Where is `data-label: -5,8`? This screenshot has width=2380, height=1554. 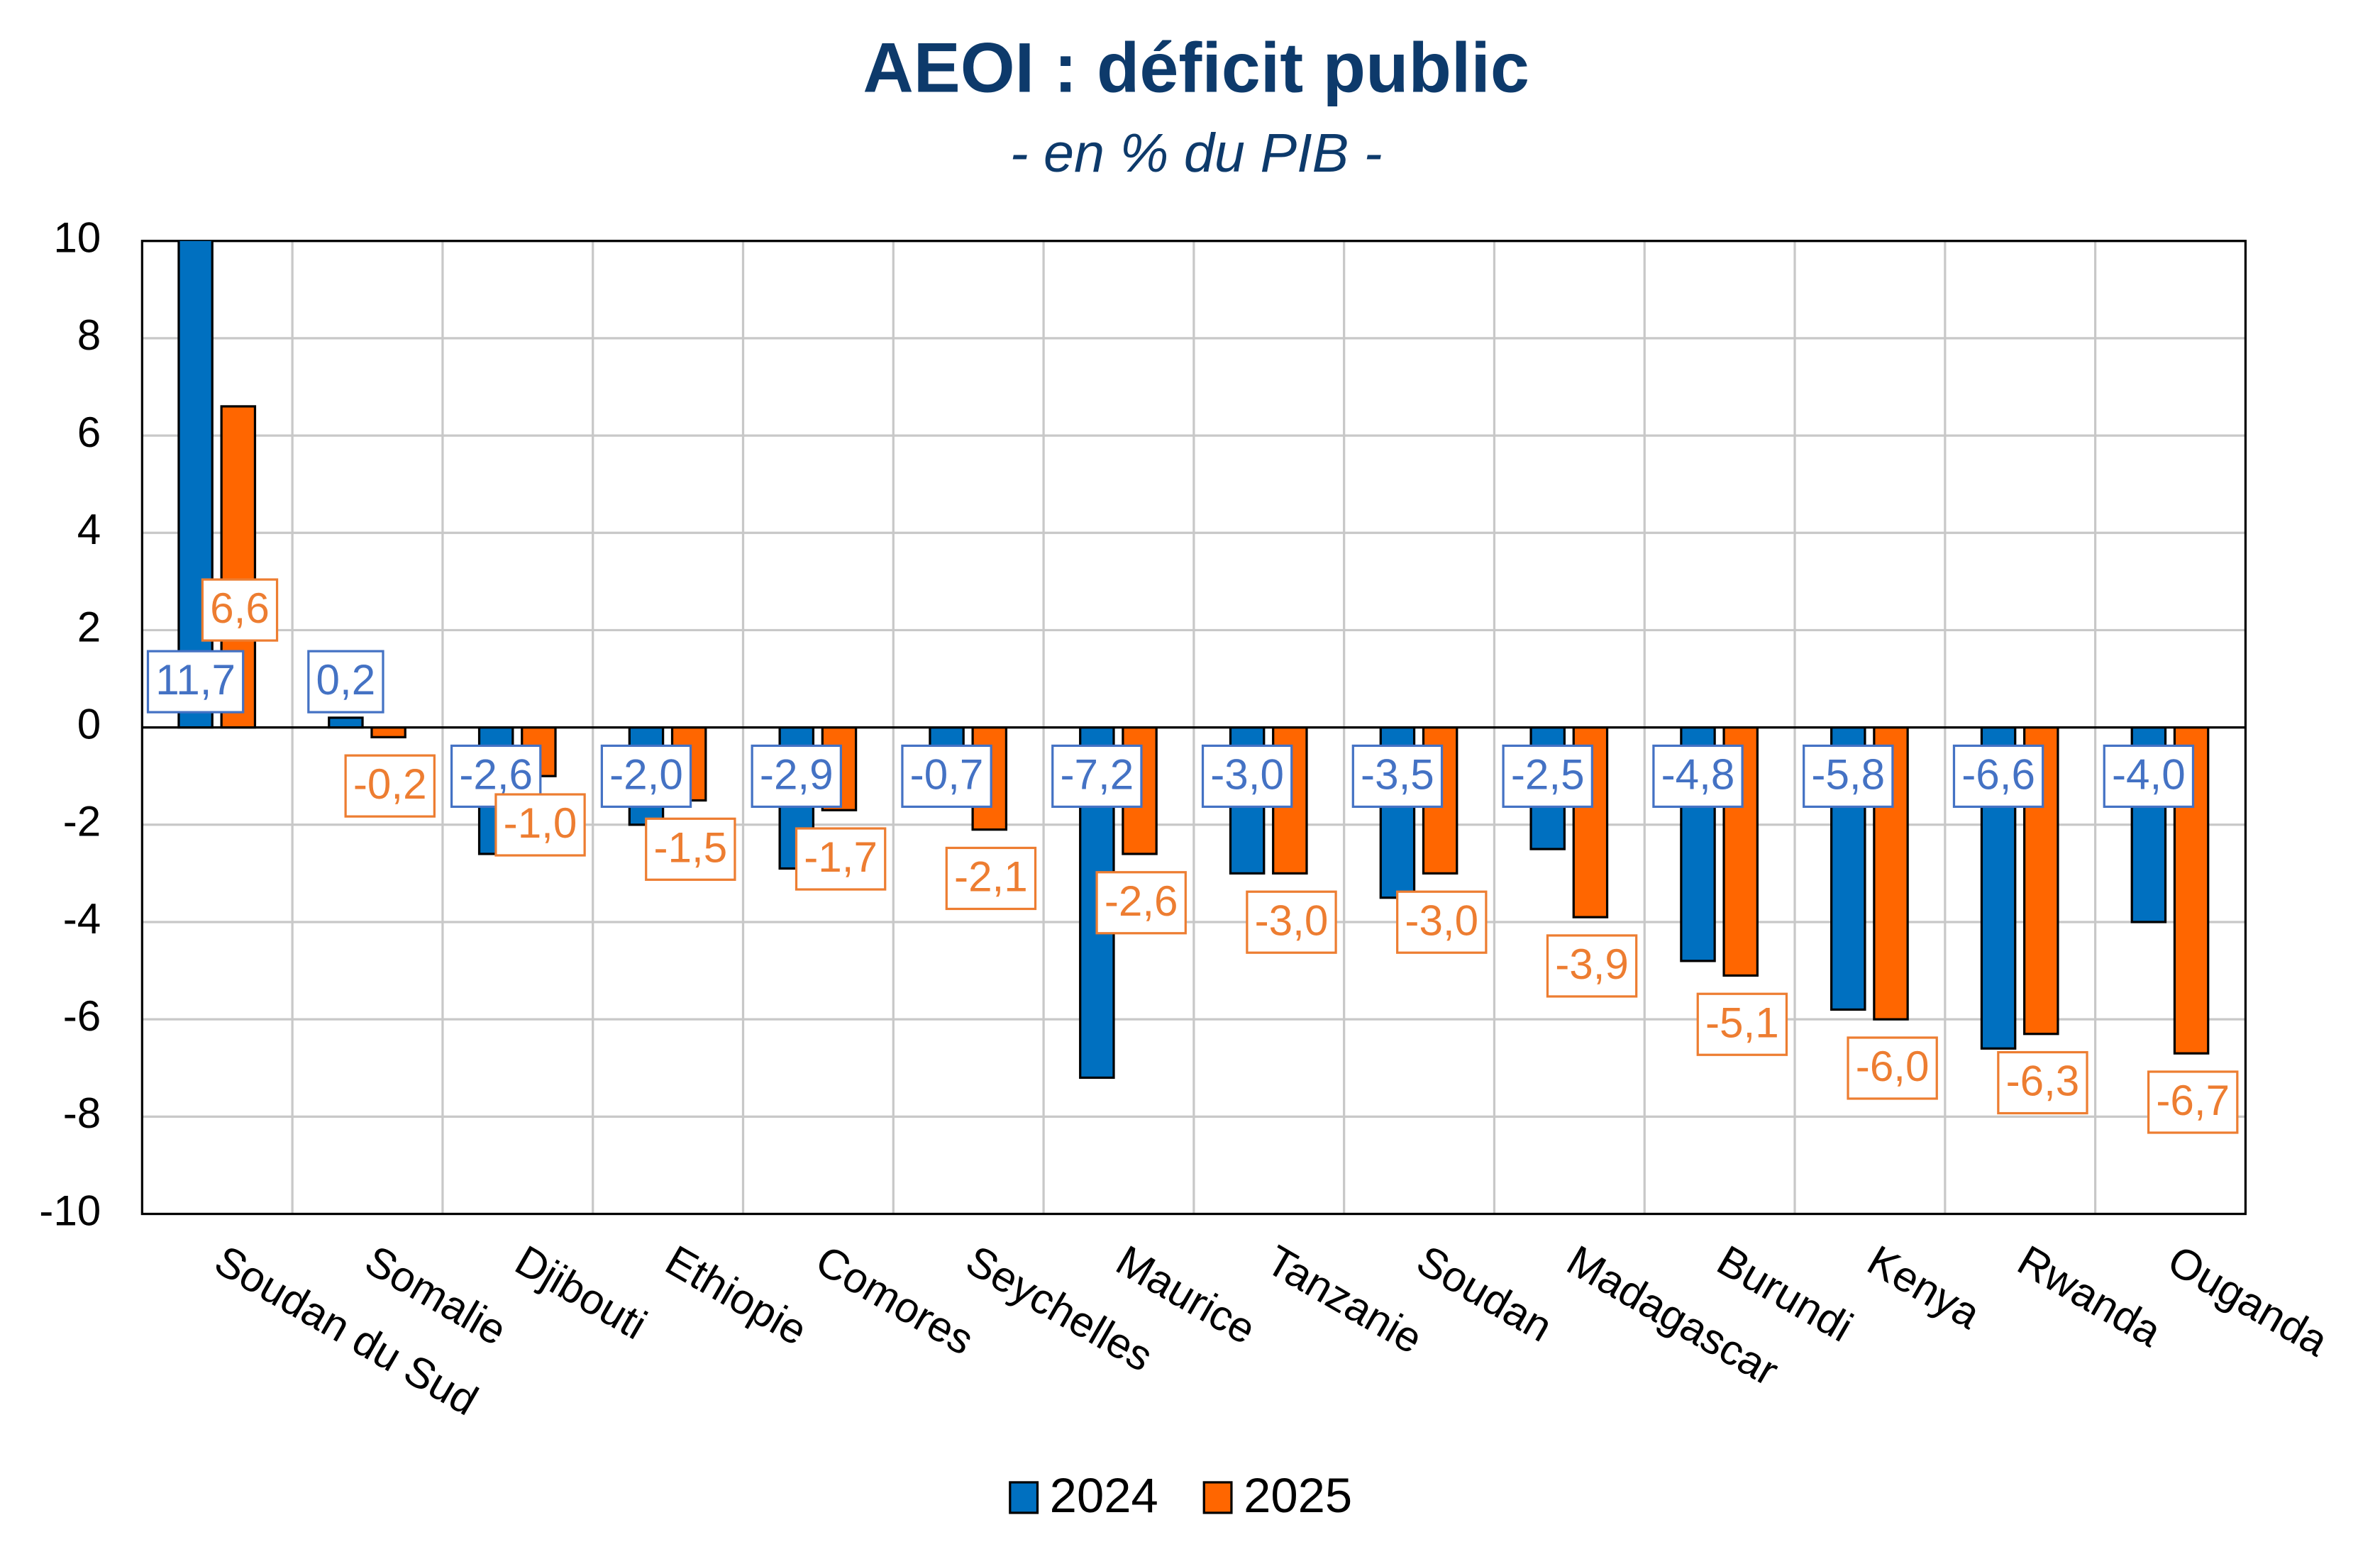
data-label: -5,8 is located at coordinates (1848, 774).